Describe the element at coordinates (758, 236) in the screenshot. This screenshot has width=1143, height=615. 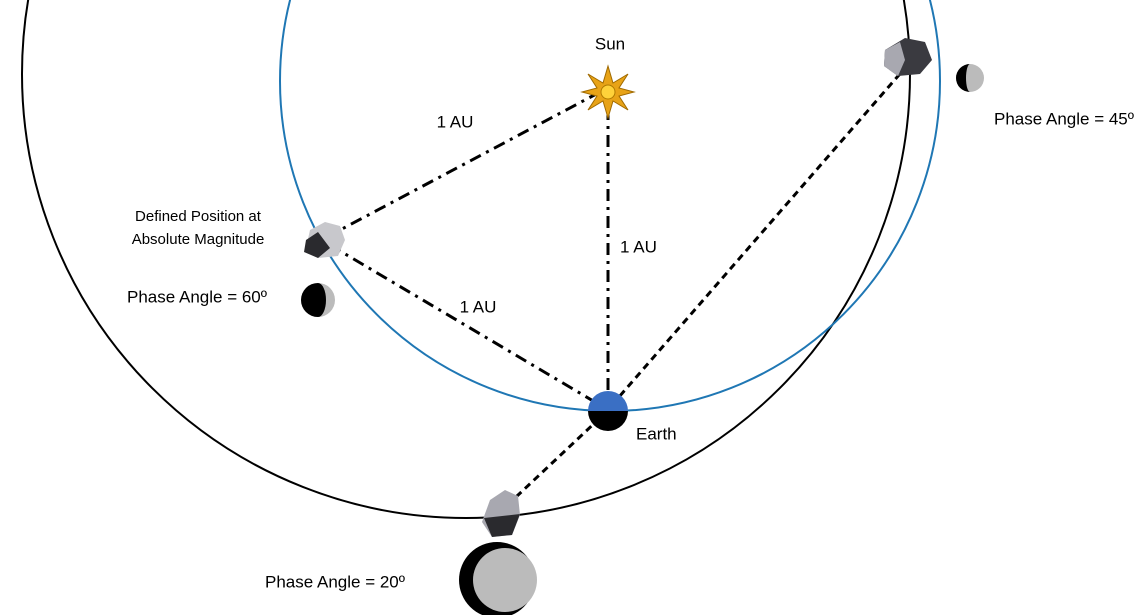
I see `earth-asteroid-45-line` at that location.